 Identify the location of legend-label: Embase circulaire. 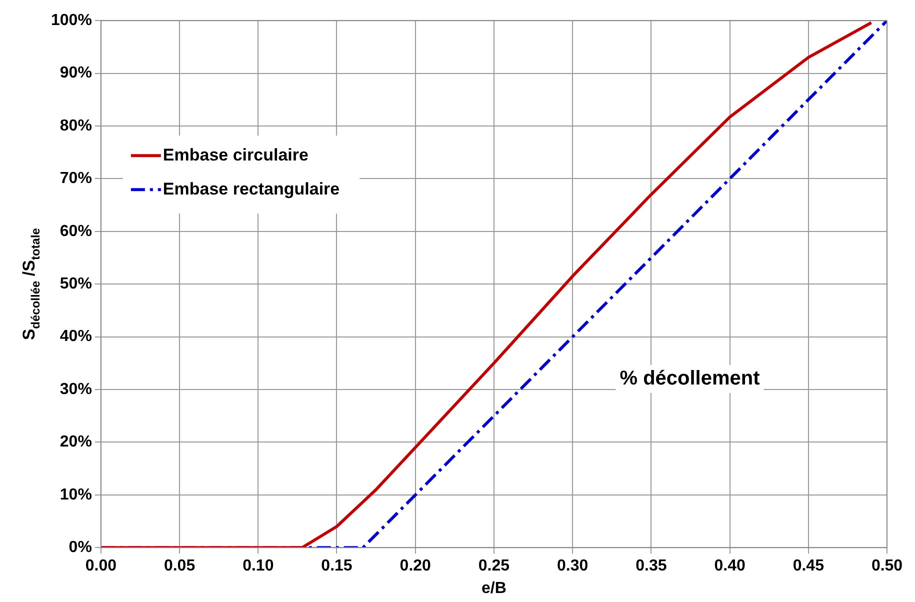
(235, 154).